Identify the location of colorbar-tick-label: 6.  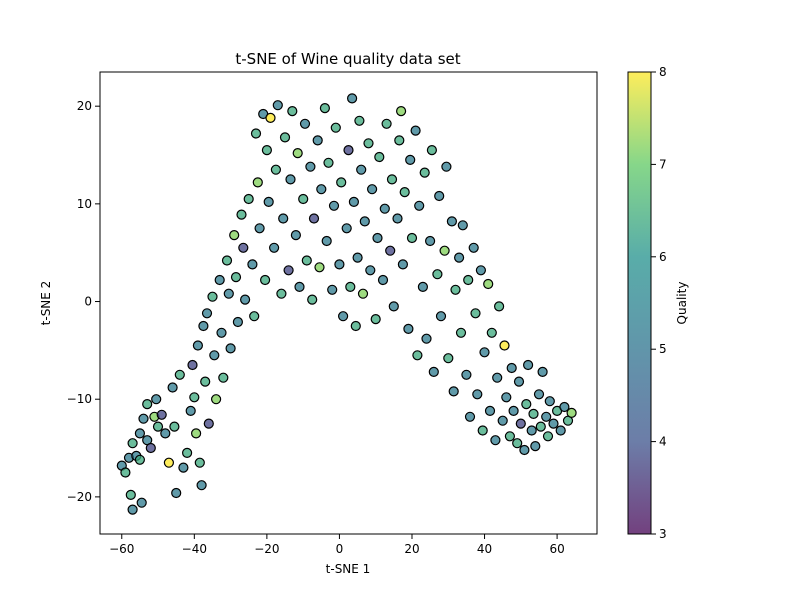
(663, 257).